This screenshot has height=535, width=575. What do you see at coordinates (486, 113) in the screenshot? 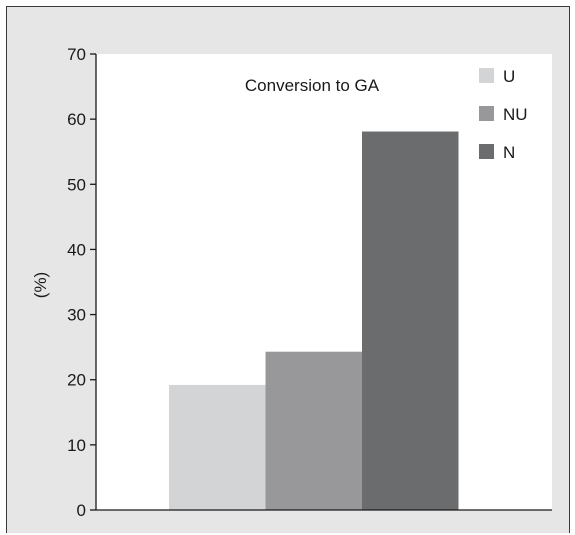
I see `legend-swatch-nu` at bounding box center [486, 113].